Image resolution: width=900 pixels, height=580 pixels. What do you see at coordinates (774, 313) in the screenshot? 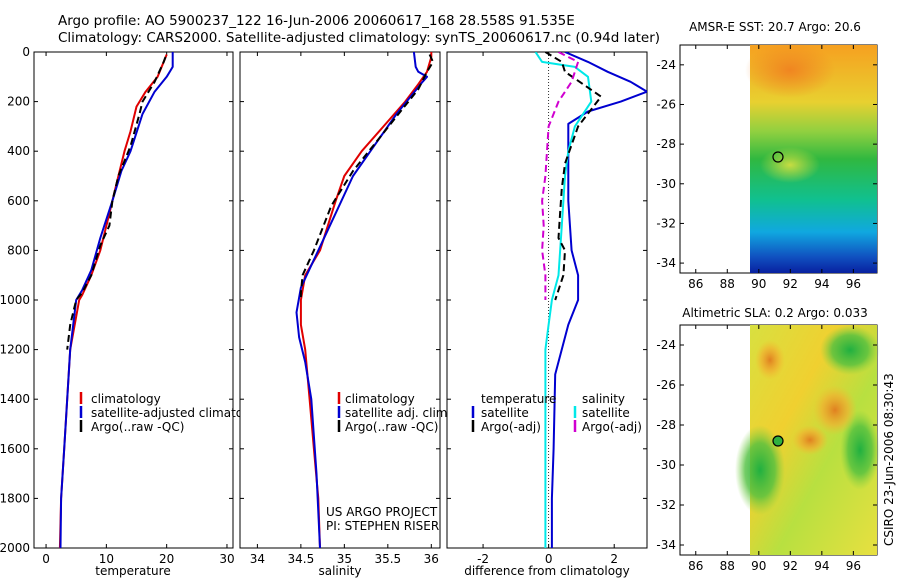
I see `sla-map-title: Altimetric SLA: 0.2 Argo: 0.033` at bounding box center [774, 313].